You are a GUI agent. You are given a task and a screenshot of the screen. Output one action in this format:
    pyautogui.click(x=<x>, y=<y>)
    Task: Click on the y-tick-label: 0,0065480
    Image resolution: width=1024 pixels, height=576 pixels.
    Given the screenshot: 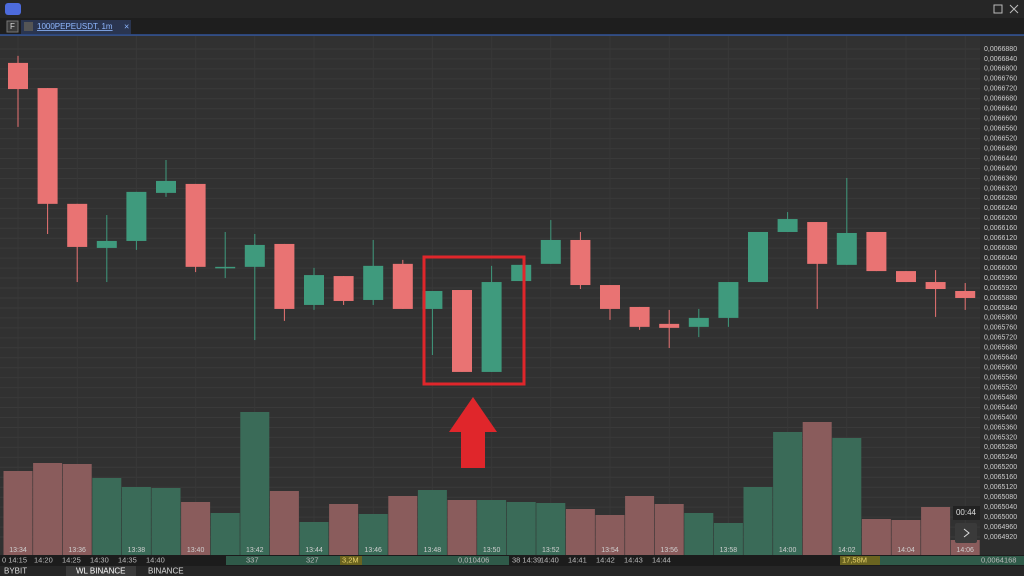 What is the action you would take?
    pyautogui.click(x=1000, y=397)
    